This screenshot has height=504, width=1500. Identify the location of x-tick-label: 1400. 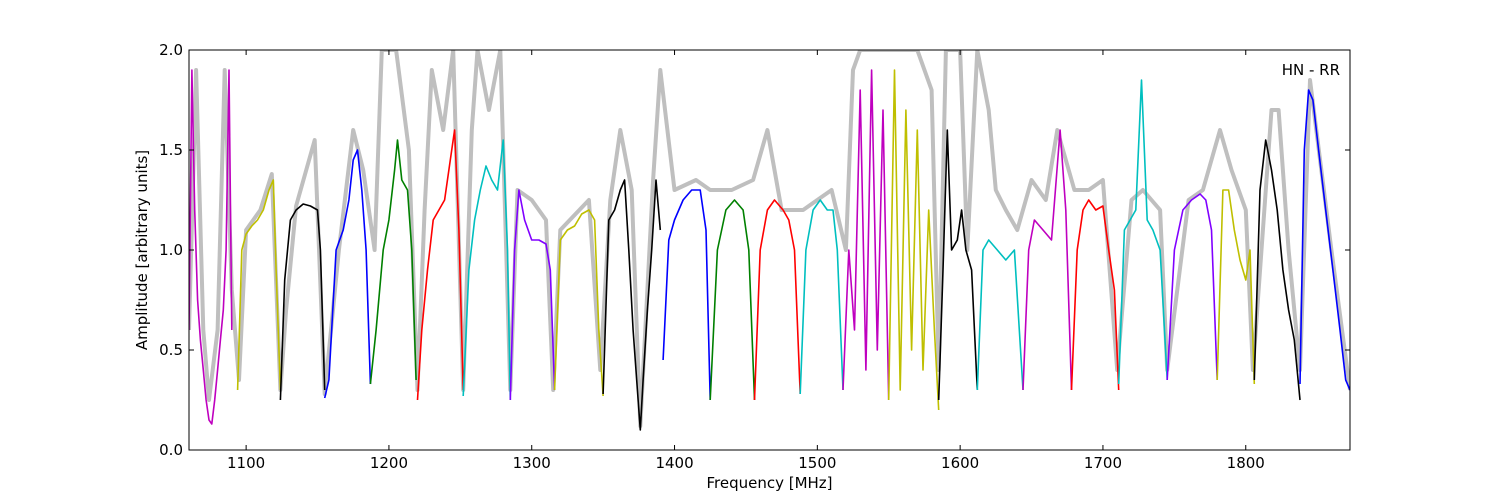
(674, 463).